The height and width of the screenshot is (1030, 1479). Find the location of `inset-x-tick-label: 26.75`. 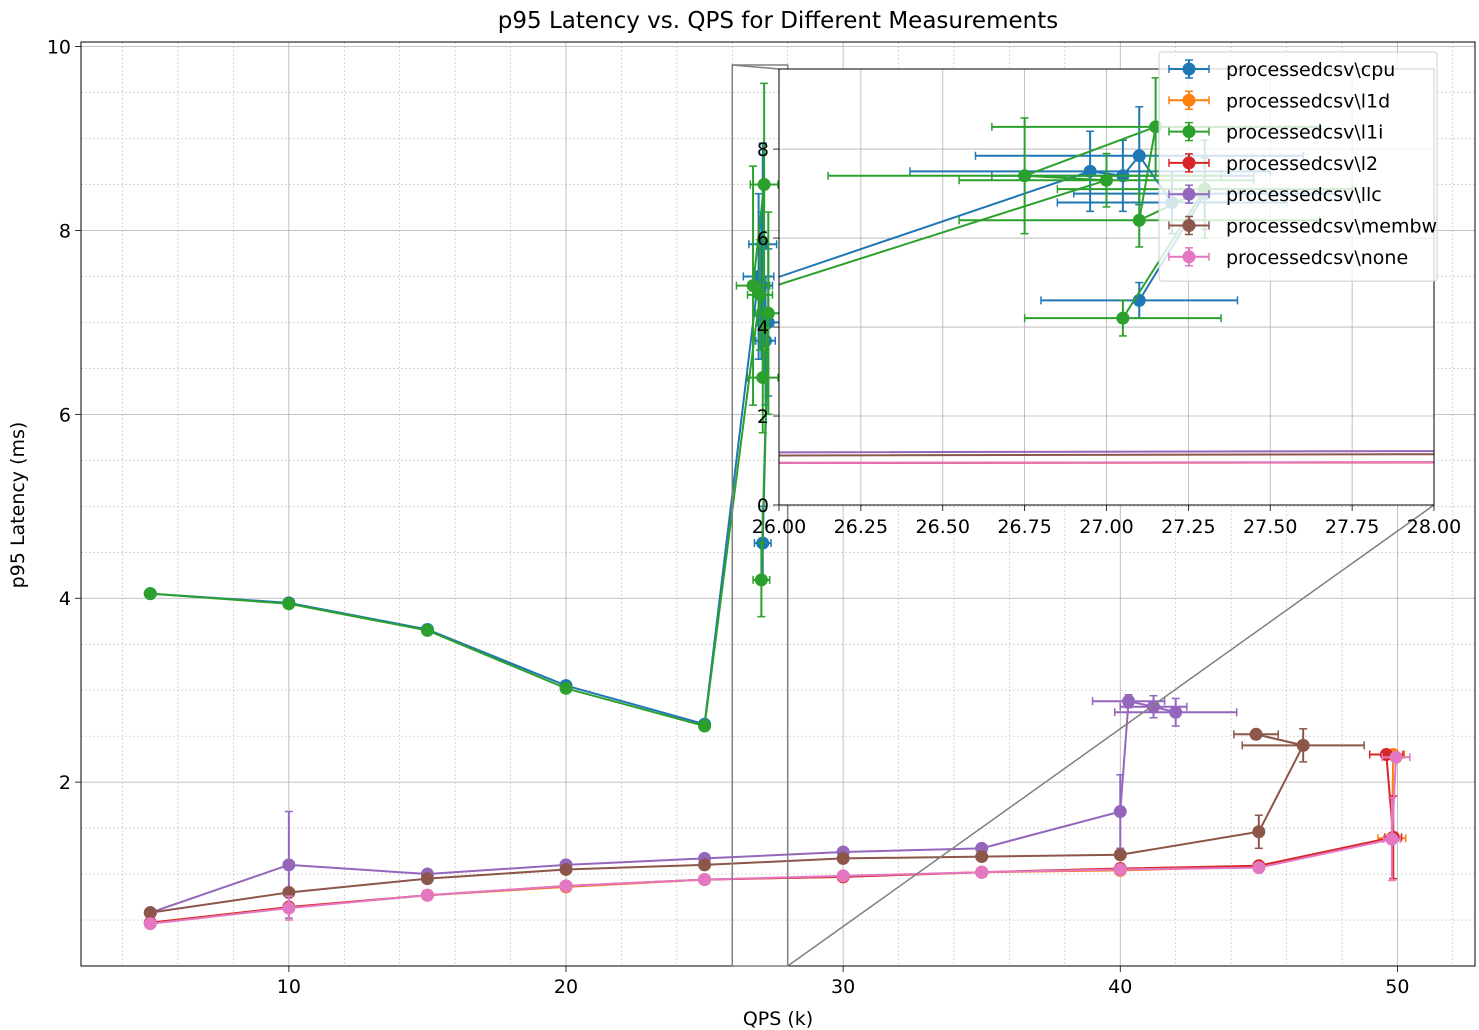

inset-x-tick-label: 26.75 is located at coordinates (1024, 527).